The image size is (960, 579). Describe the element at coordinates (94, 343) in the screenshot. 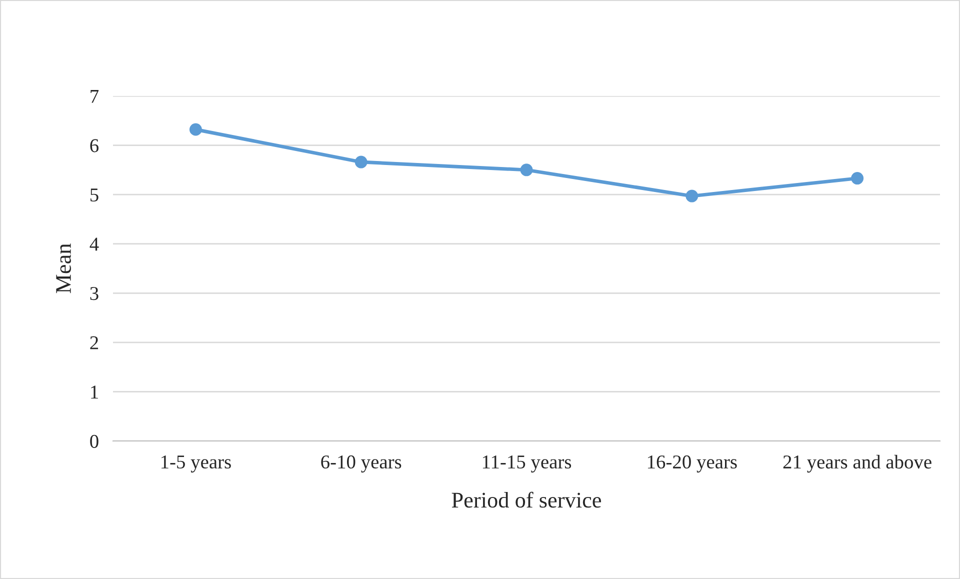

I see `y-tick-label: 2` at that location.